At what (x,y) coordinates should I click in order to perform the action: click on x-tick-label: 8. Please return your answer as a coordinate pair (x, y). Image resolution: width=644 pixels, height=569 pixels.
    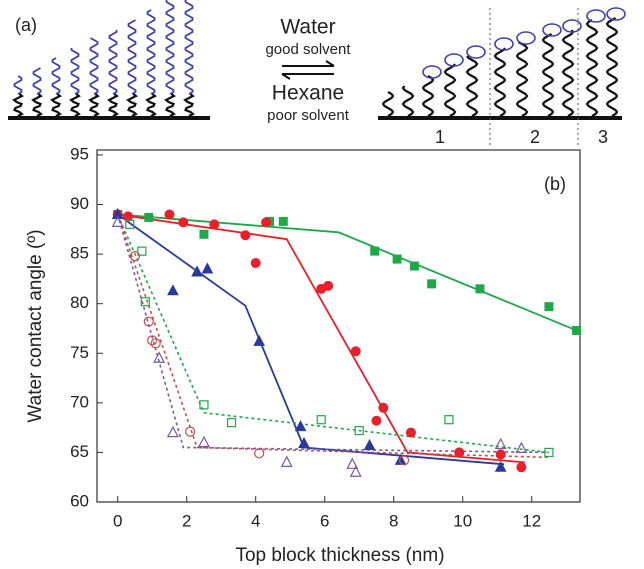
    Looking at the image, I should click on (393, 520).